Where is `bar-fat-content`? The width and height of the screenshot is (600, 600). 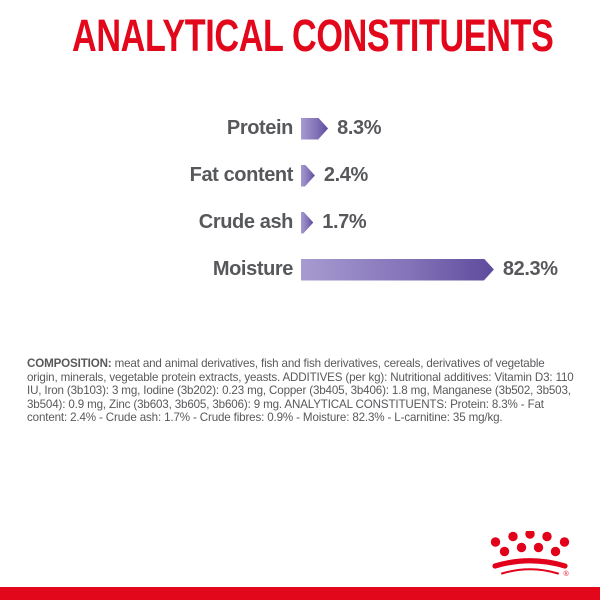 bar-fat-content is located at coordinates (308, 176).